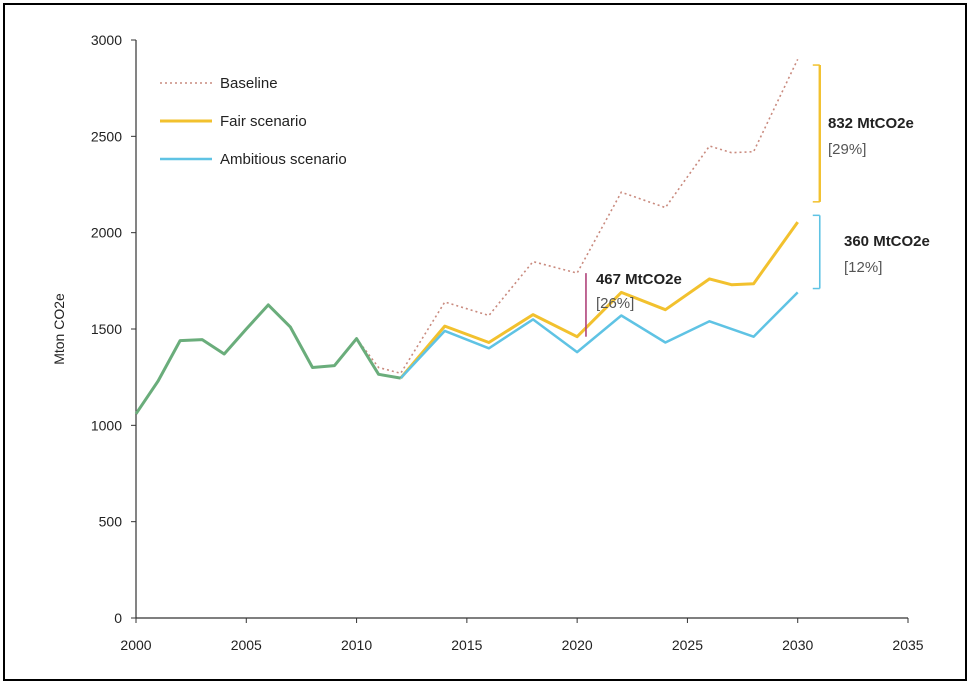 This screenshot has height=687, width=974. I want to click on x-tick-label: 2000, so click(135, 645).